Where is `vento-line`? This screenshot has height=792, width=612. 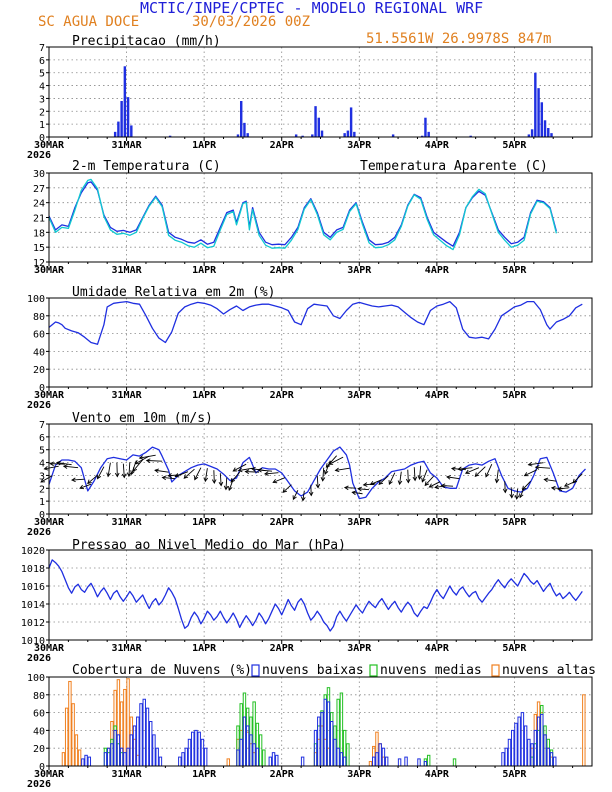 vento-line is located at coordinates (317, 473).